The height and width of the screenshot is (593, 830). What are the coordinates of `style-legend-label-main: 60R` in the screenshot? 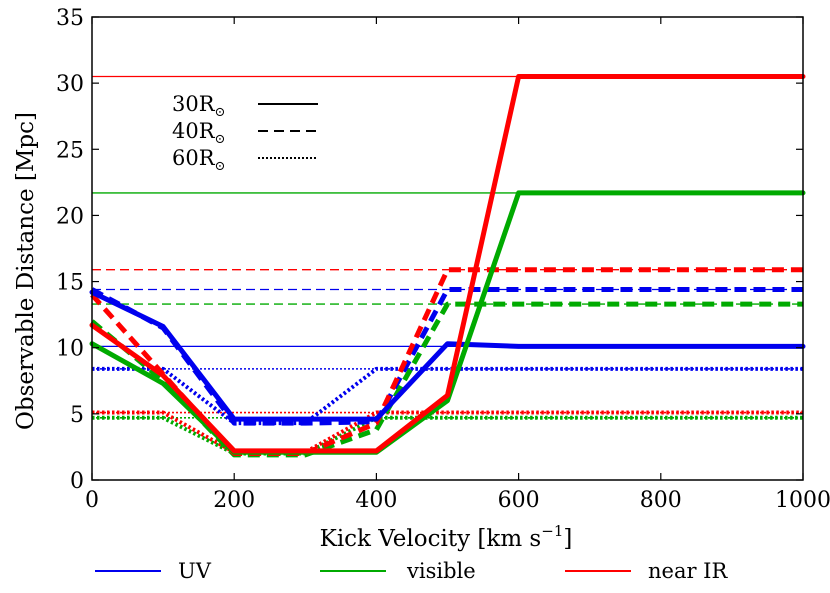 It's located at (194, 158).